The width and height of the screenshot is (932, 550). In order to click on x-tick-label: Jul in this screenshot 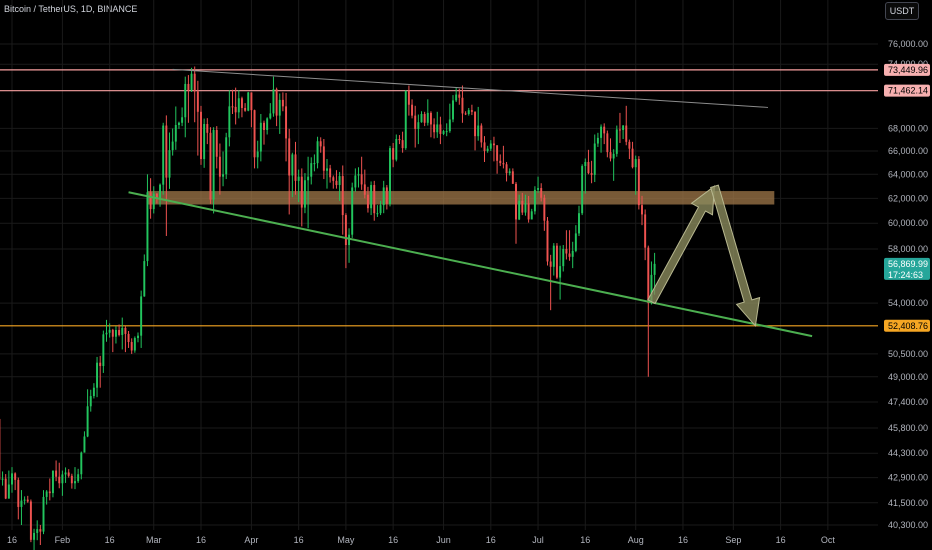, I will do `click(538, 540)`.